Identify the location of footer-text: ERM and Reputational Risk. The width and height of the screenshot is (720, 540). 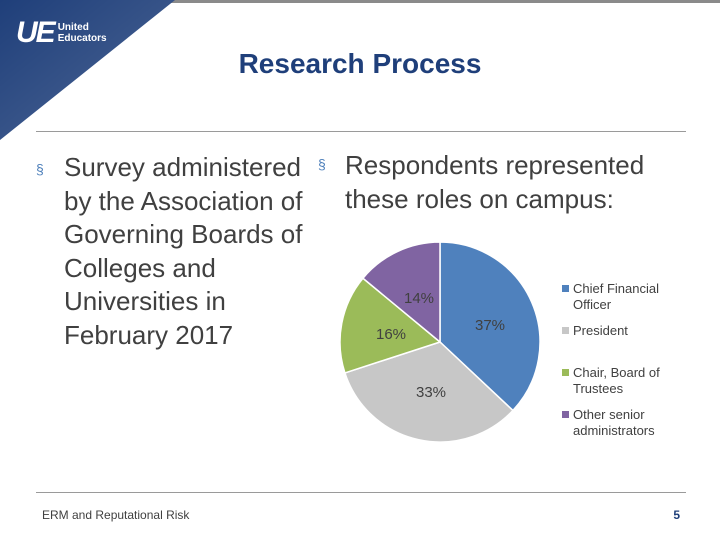
(116, 515).